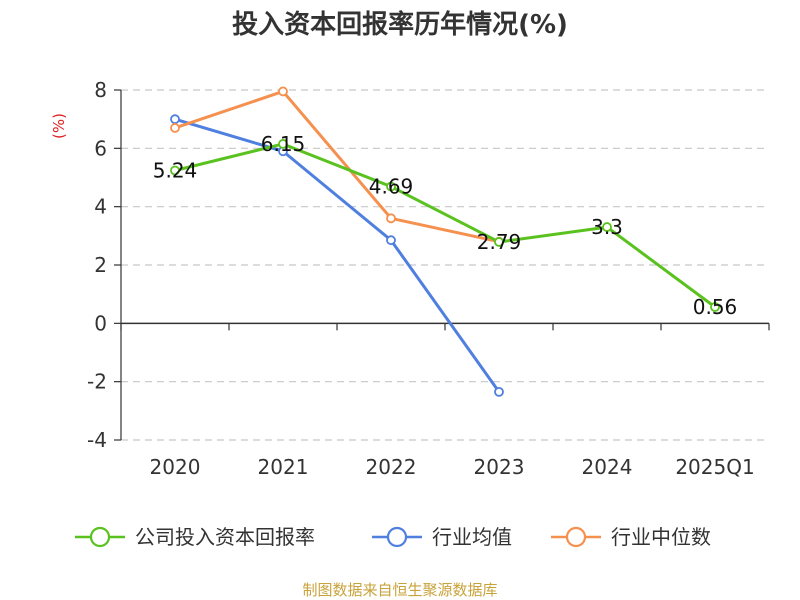 This screenshot has width=800, height=600. What do you see at coordinates (225, 537) in the screenshot?
I see `legend-label: 公司投入资本回报率` at bounding box center [225, 537].